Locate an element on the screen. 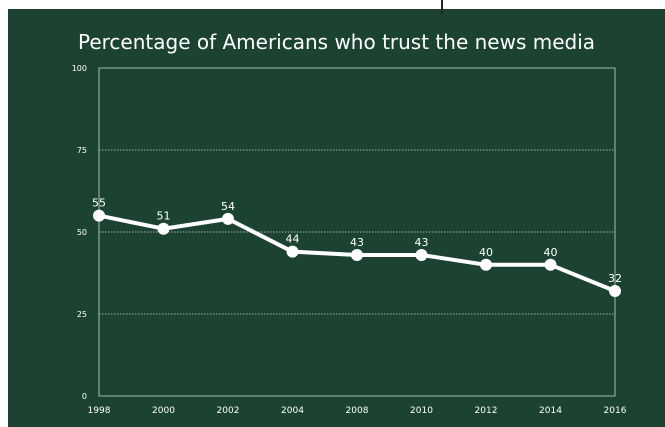  top-divider-mark is located at coordinates (442, 7).